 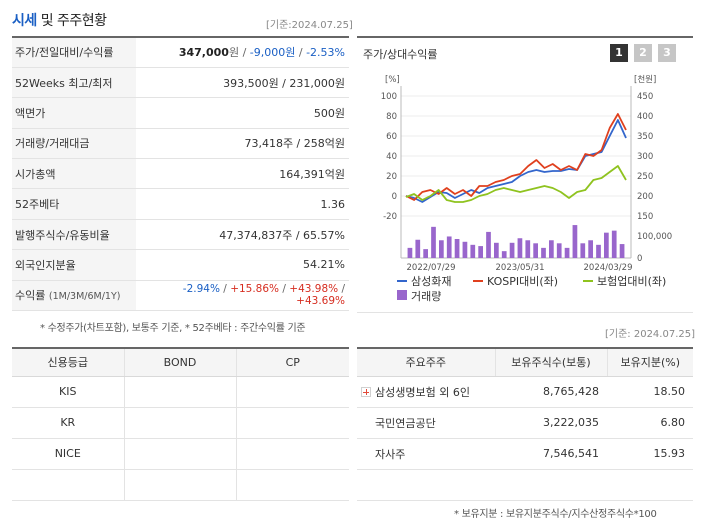 What do you see at coordinates (74, 144) in the screenshot?
I see `volume-label: 거래량/거래대금` at bounding box center [74, 144].